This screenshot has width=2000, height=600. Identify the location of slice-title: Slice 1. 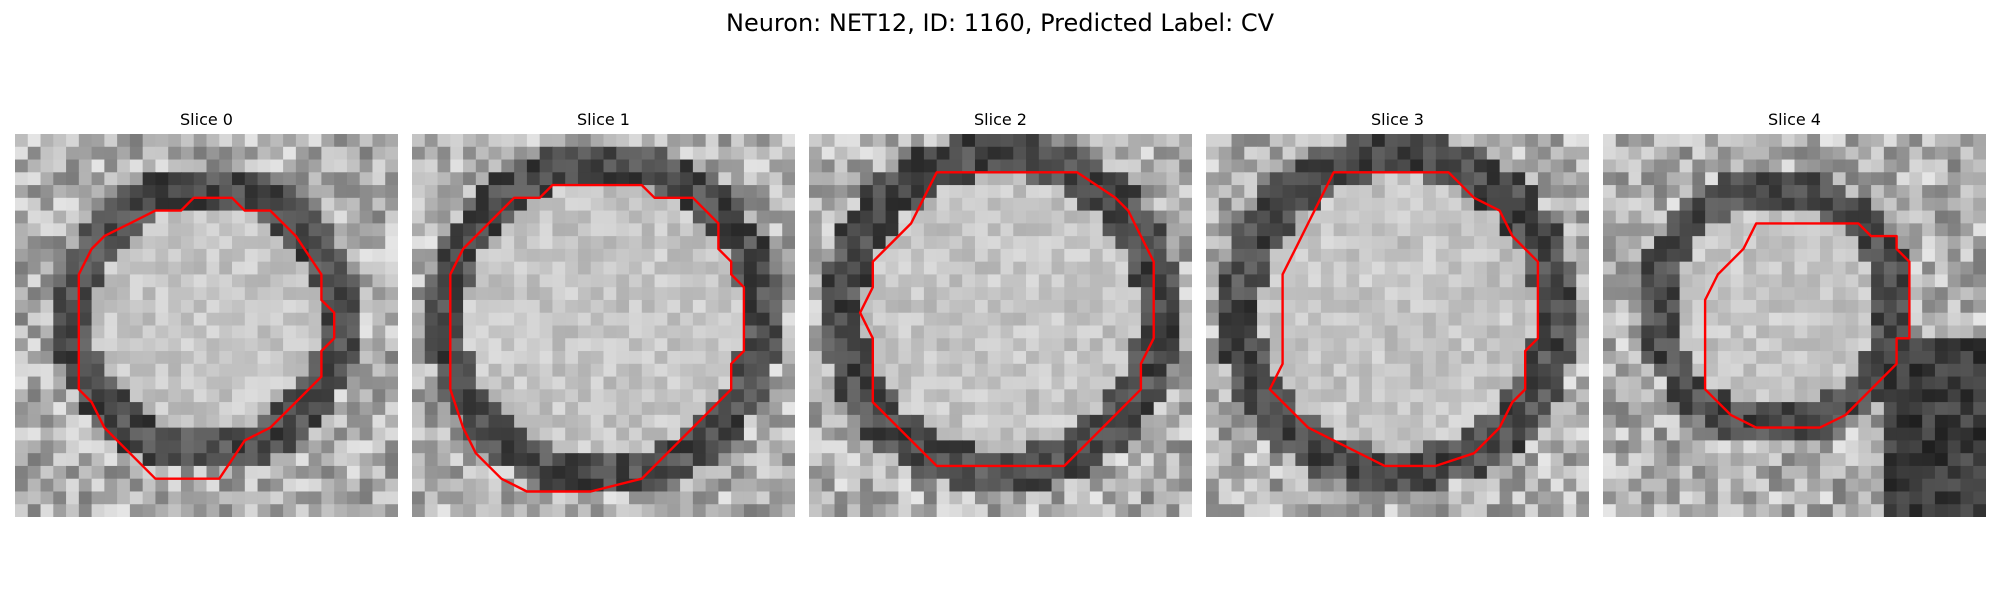
(603, 119).